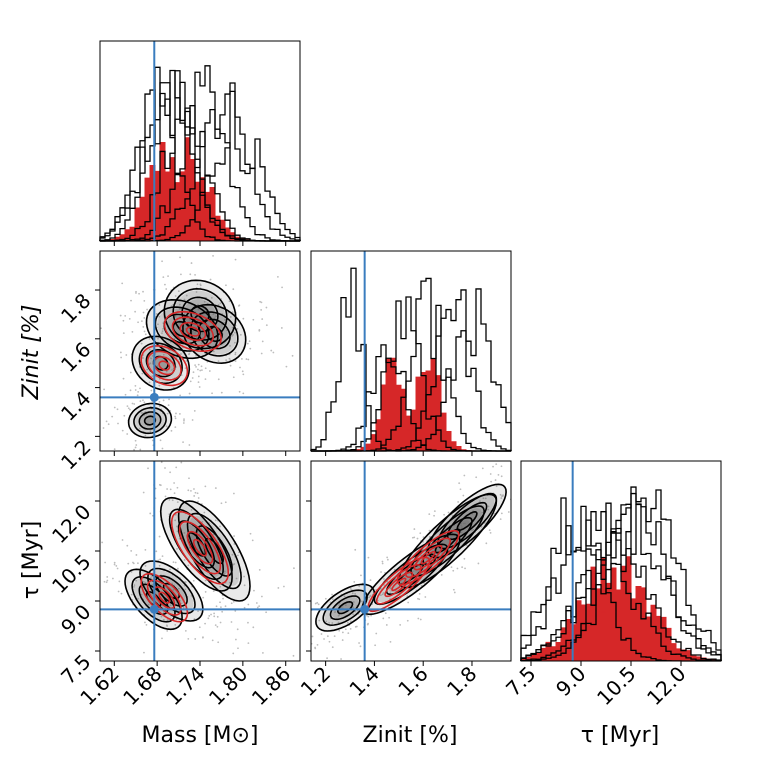 The image size is (760, 760). Describe the element at coordinates (666, 686) in the screenshot. I see `x-tick-label-tau-3: 12.0` at that location.